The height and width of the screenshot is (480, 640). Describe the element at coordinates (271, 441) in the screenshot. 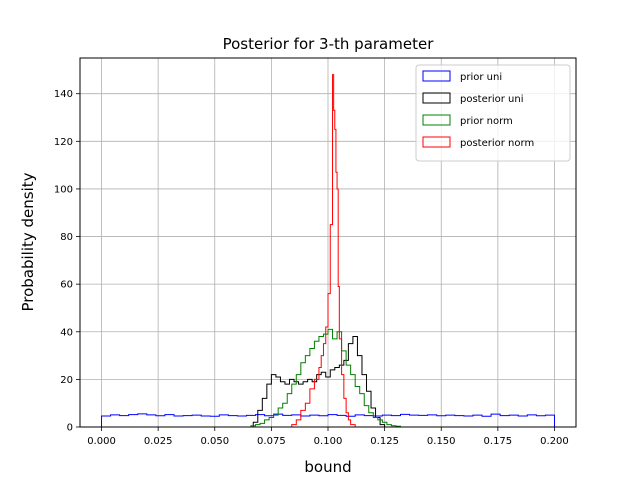

I see `x-tick-label: 0.075` at that location.